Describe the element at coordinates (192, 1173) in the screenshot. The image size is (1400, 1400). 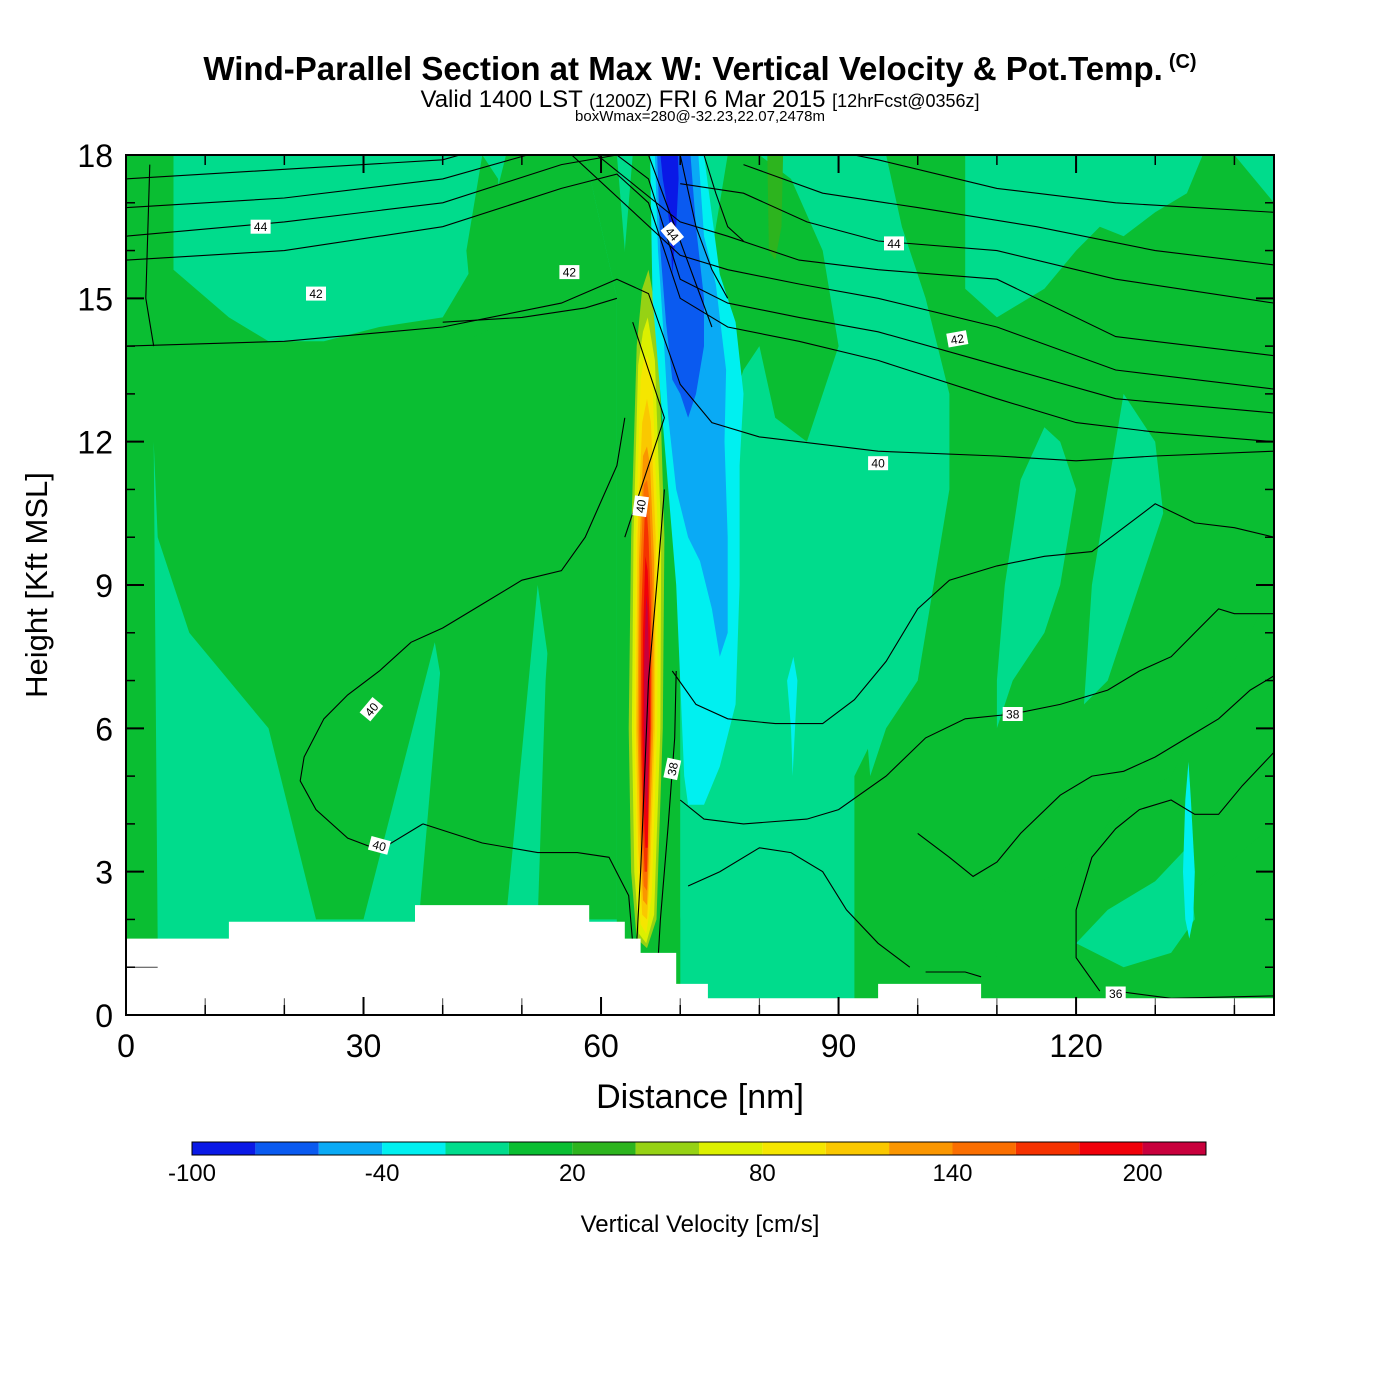
I see `colorbar-tick-label: -100` at that location.